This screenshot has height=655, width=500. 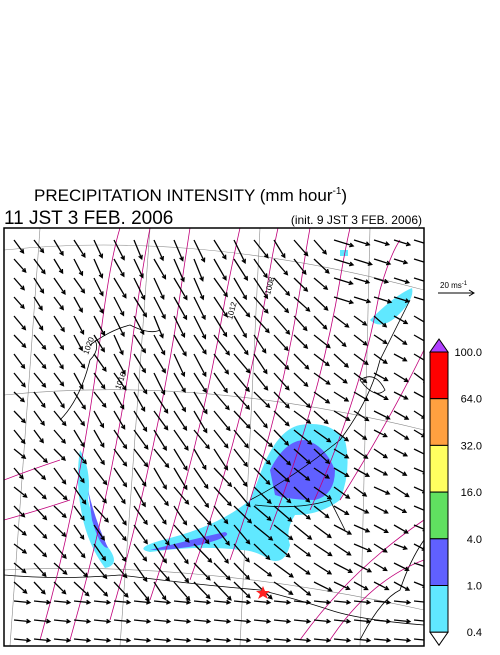 What do you see at coordinates (88, 345) in the screenshot?
I see `contour-label: 1020` at bounding box center [88, 345].